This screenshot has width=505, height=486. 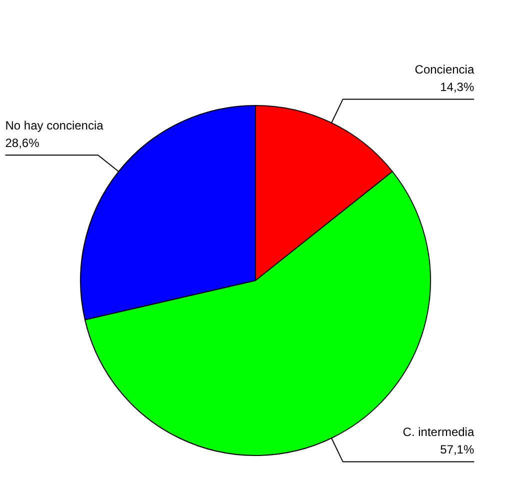 I want to click on slice-label: No hay conciencia, so click(x=54, y=125).